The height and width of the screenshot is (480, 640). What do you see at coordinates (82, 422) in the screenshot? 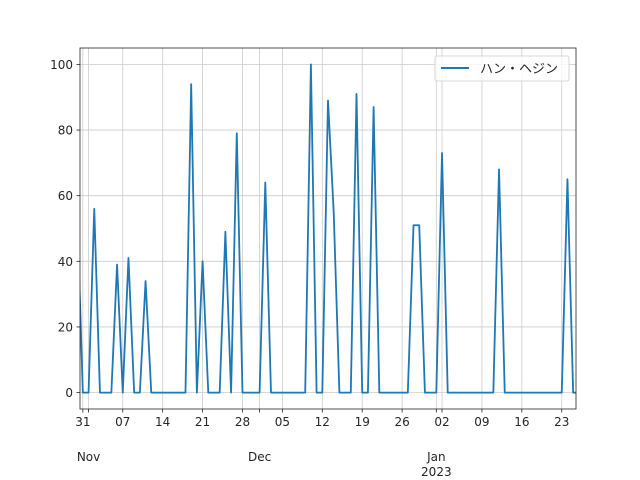
I see `x-minor-tick-label: 31` at bounding box center [82, 422].